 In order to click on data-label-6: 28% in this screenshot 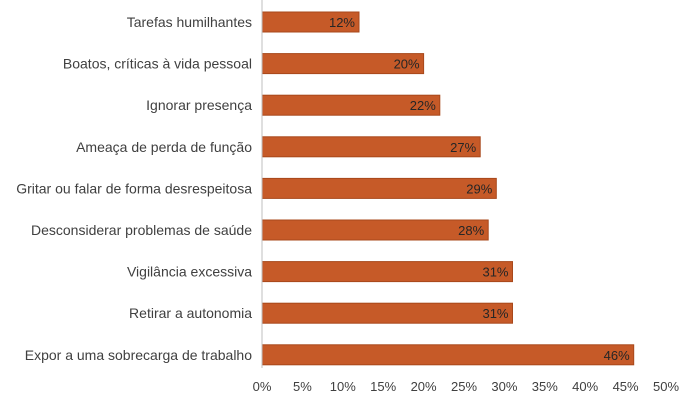, I will do `click(471, 230)`.